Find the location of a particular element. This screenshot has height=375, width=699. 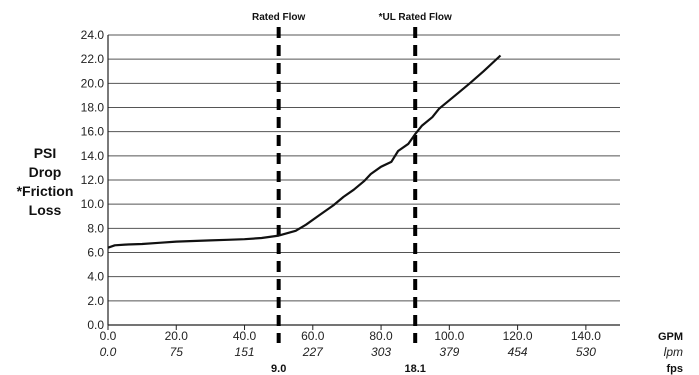

x-tick-label-lpm: 454 is located at coordinates (518, 352).